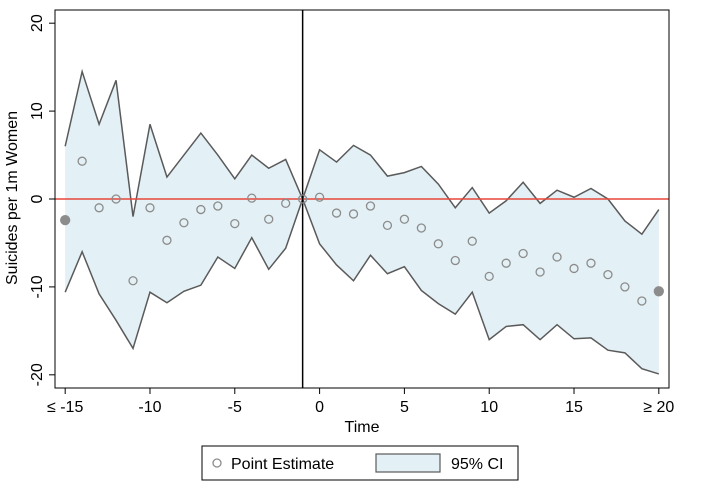 This screenshot has width=707, height=492. Describe the element at coordinates (12, 198) in the screenshot. I see `y-axis-title: Suicides per 1m Women` at that location.